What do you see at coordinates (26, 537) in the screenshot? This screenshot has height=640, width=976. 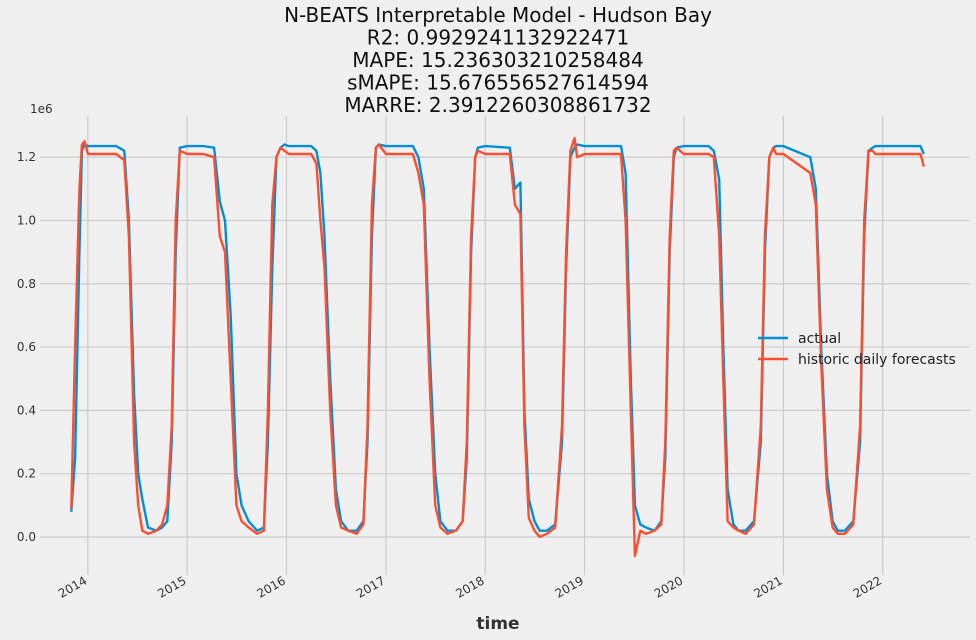 I see `y-tick-label: 0.0` at bounding box center [26, 537].